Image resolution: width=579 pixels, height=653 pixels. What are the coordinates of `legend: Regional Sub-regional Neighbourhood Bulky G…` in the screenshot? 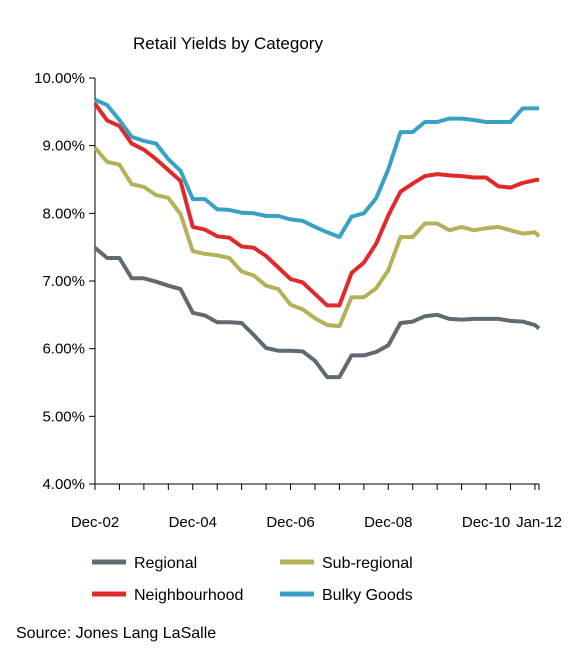 It's located at (252, 579).